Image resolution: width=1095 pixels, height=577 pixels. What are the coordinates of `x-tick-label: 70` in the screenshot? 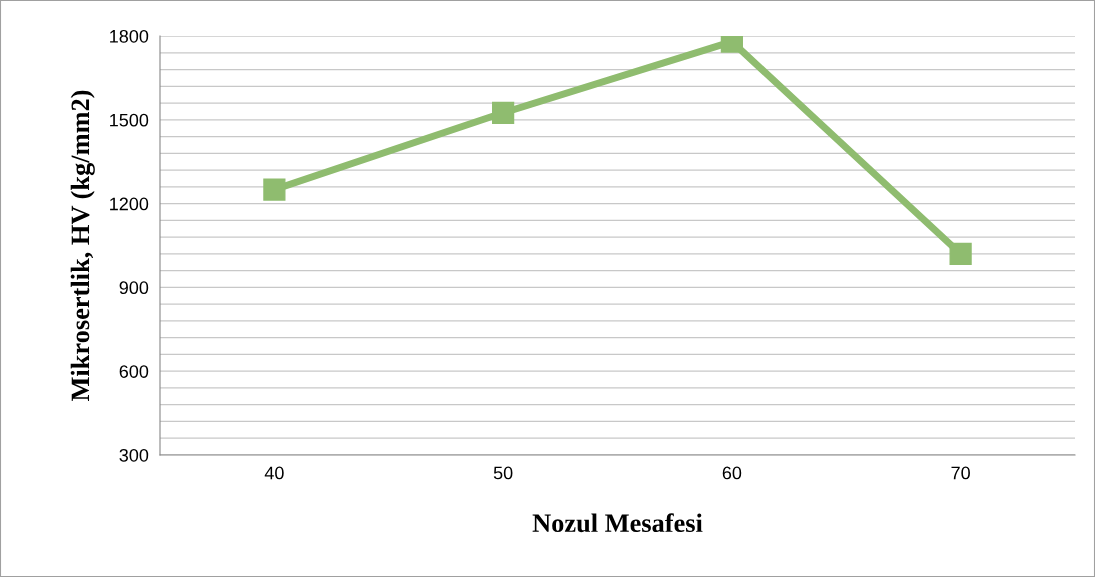 It's located at (960, 473).